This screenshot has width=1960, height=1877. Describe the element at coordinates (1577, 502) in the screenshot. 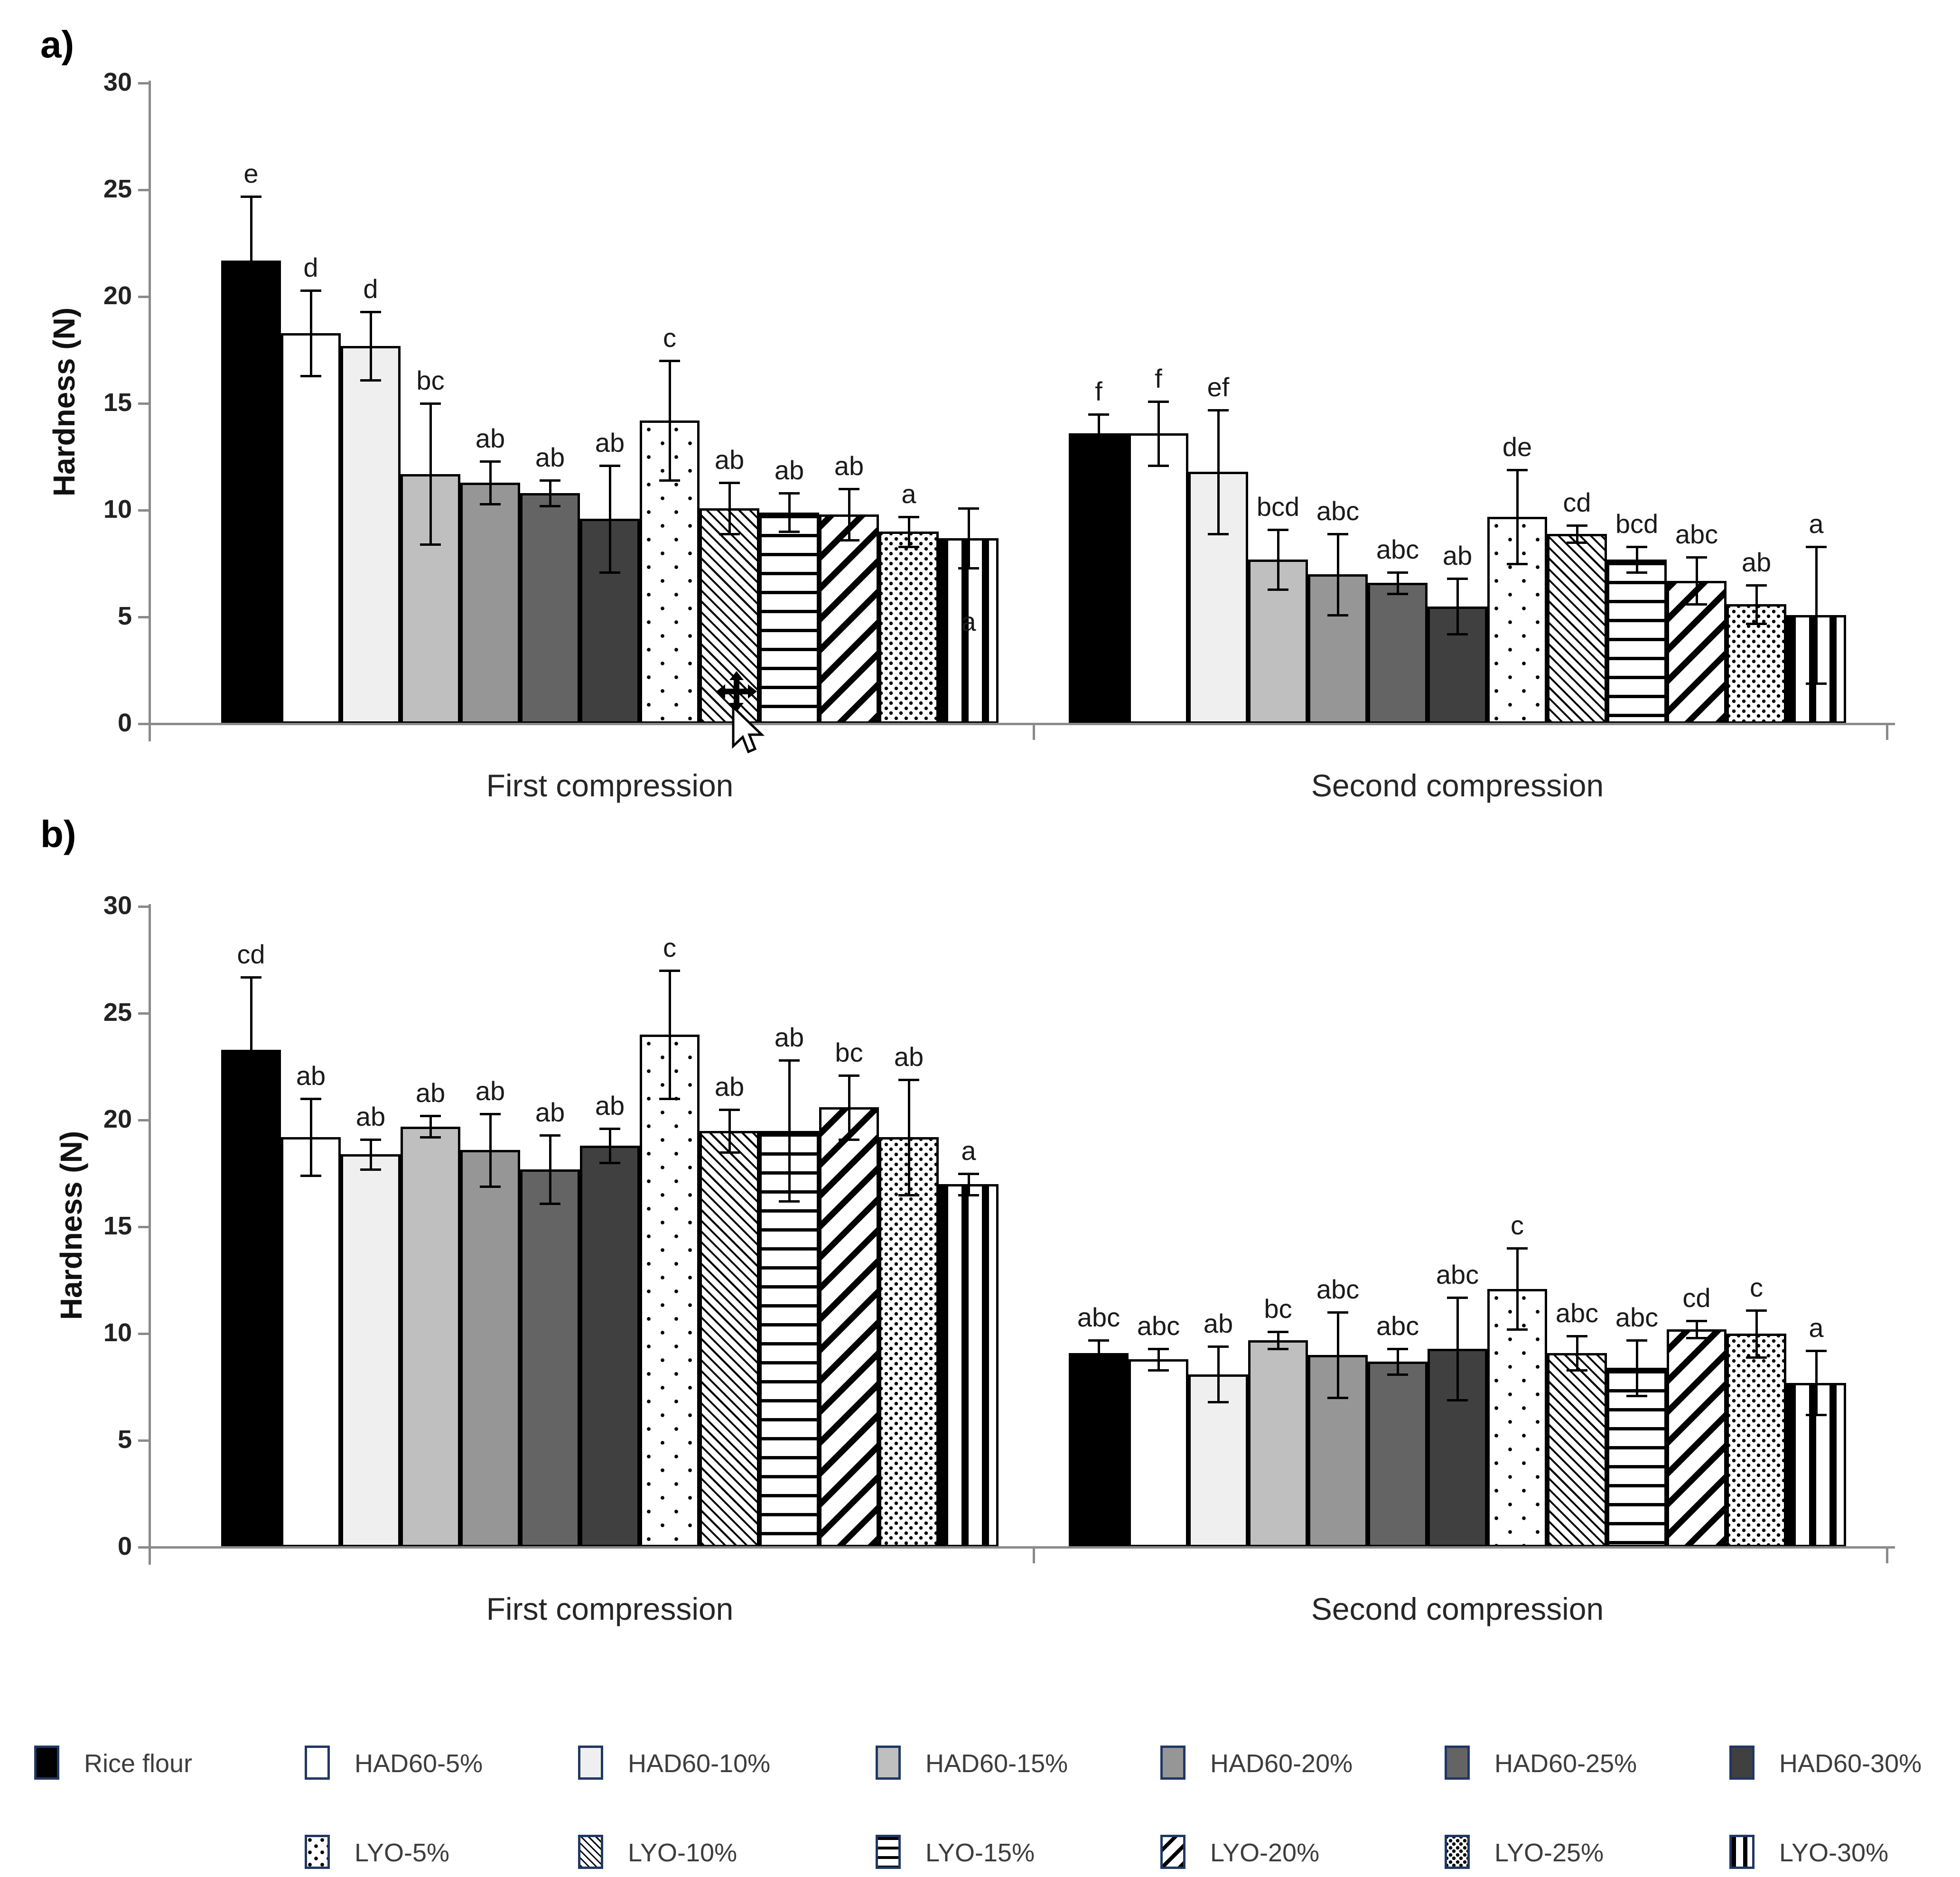

I see `sig-letter-lyo-10-group2: cd` at that location.